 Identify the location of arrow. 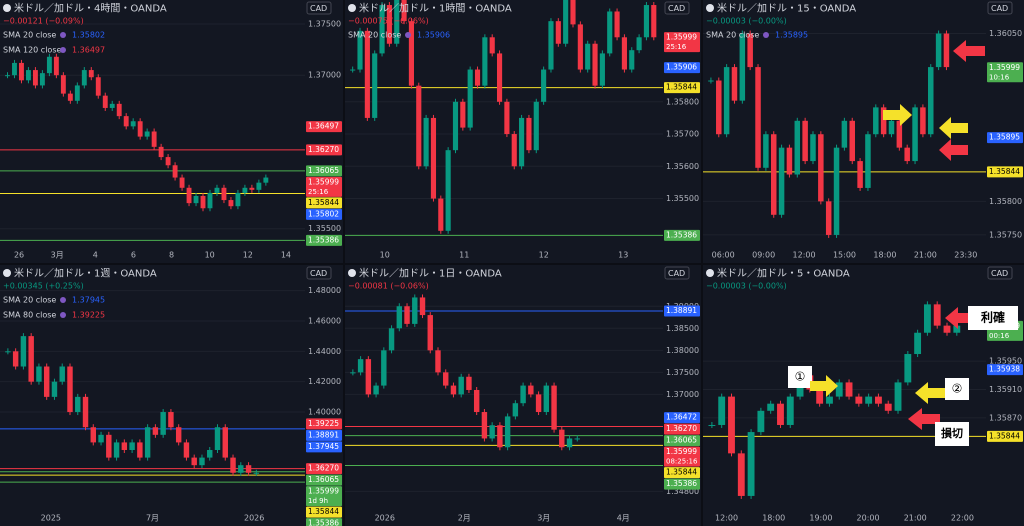
(930, 393).